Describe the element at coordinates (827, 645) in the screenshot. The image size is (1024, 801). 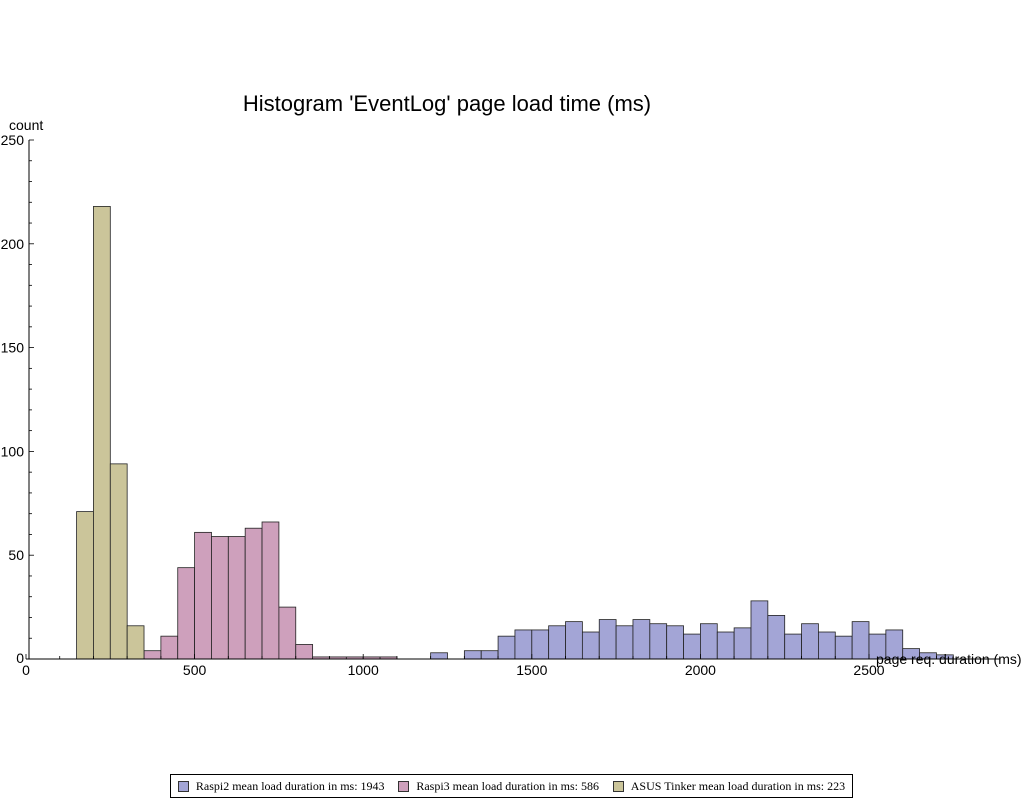
I see `bar-series0-bin2350` at that location.